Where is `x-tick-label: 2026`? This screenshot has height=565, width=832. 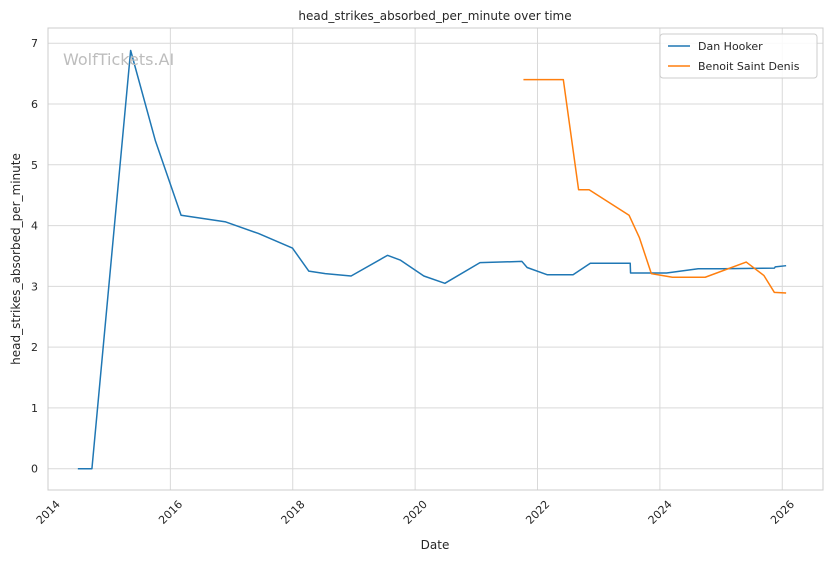 x-tick-label: 2026 is located at coordinates (782, 512).